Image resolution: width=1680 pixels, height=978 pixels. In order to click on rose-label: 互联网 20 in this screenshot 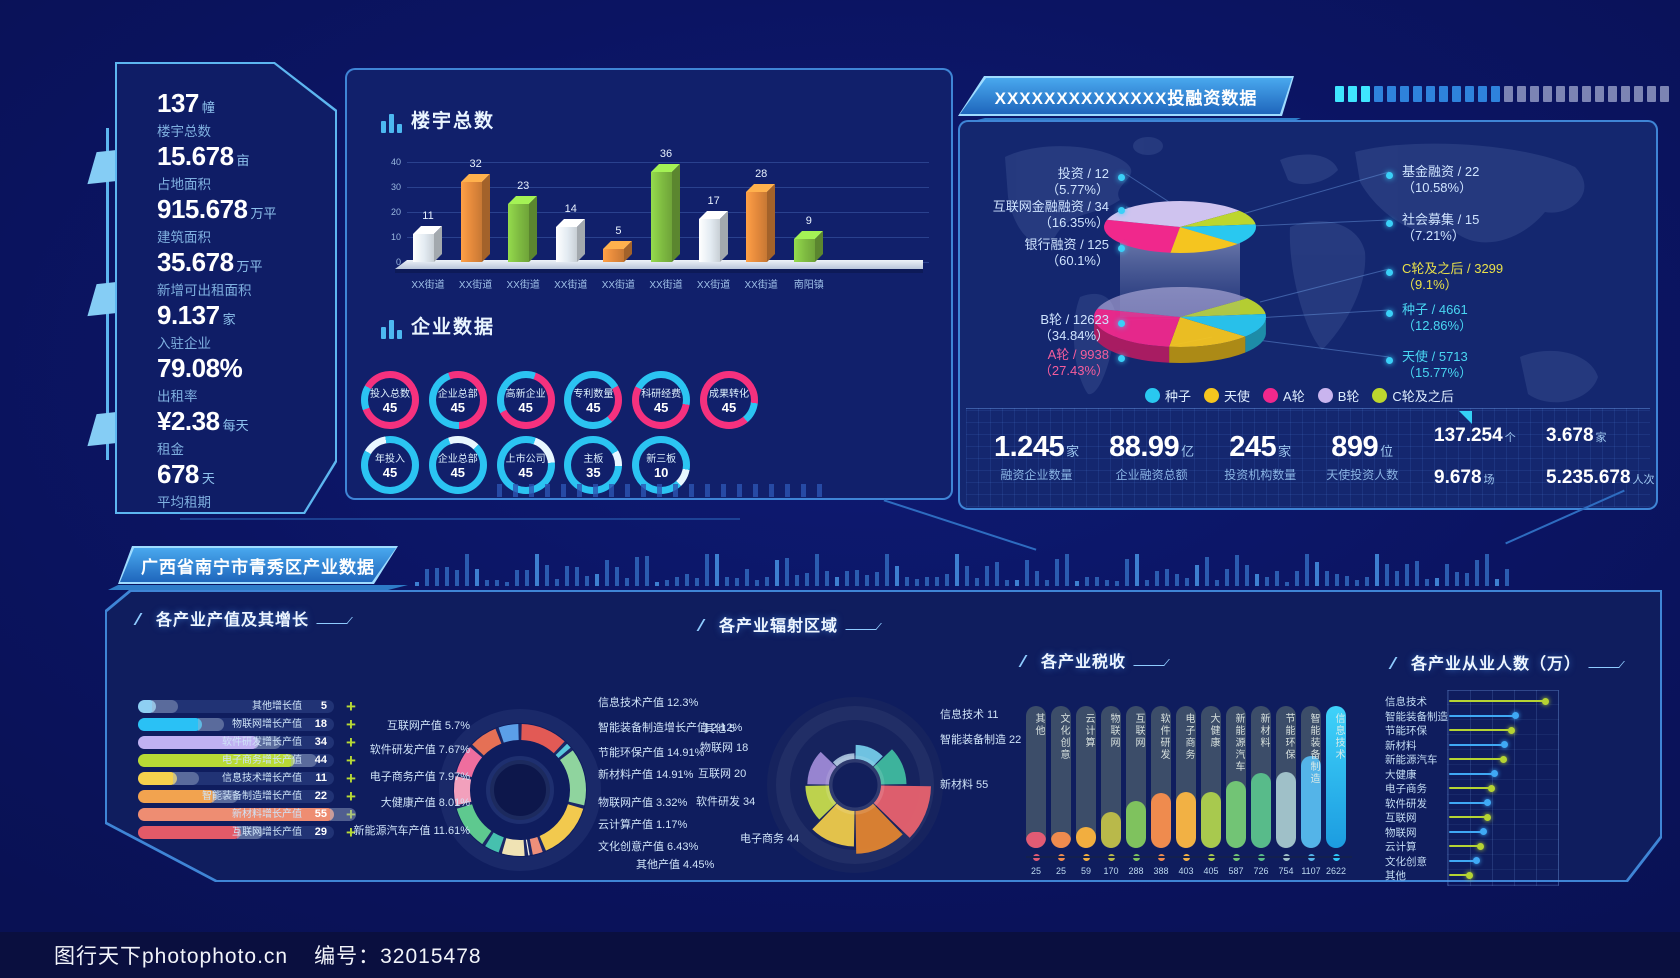, I will do `click(722, 774)`.